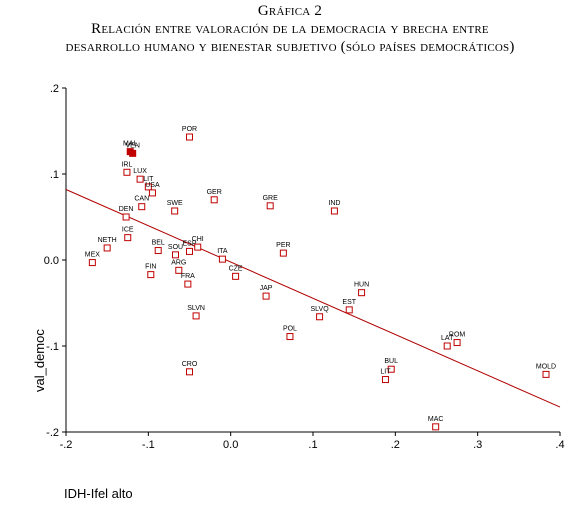 This screenshot has width=580, height=510. I want to click on data-point: ICE, so click(128, 234).